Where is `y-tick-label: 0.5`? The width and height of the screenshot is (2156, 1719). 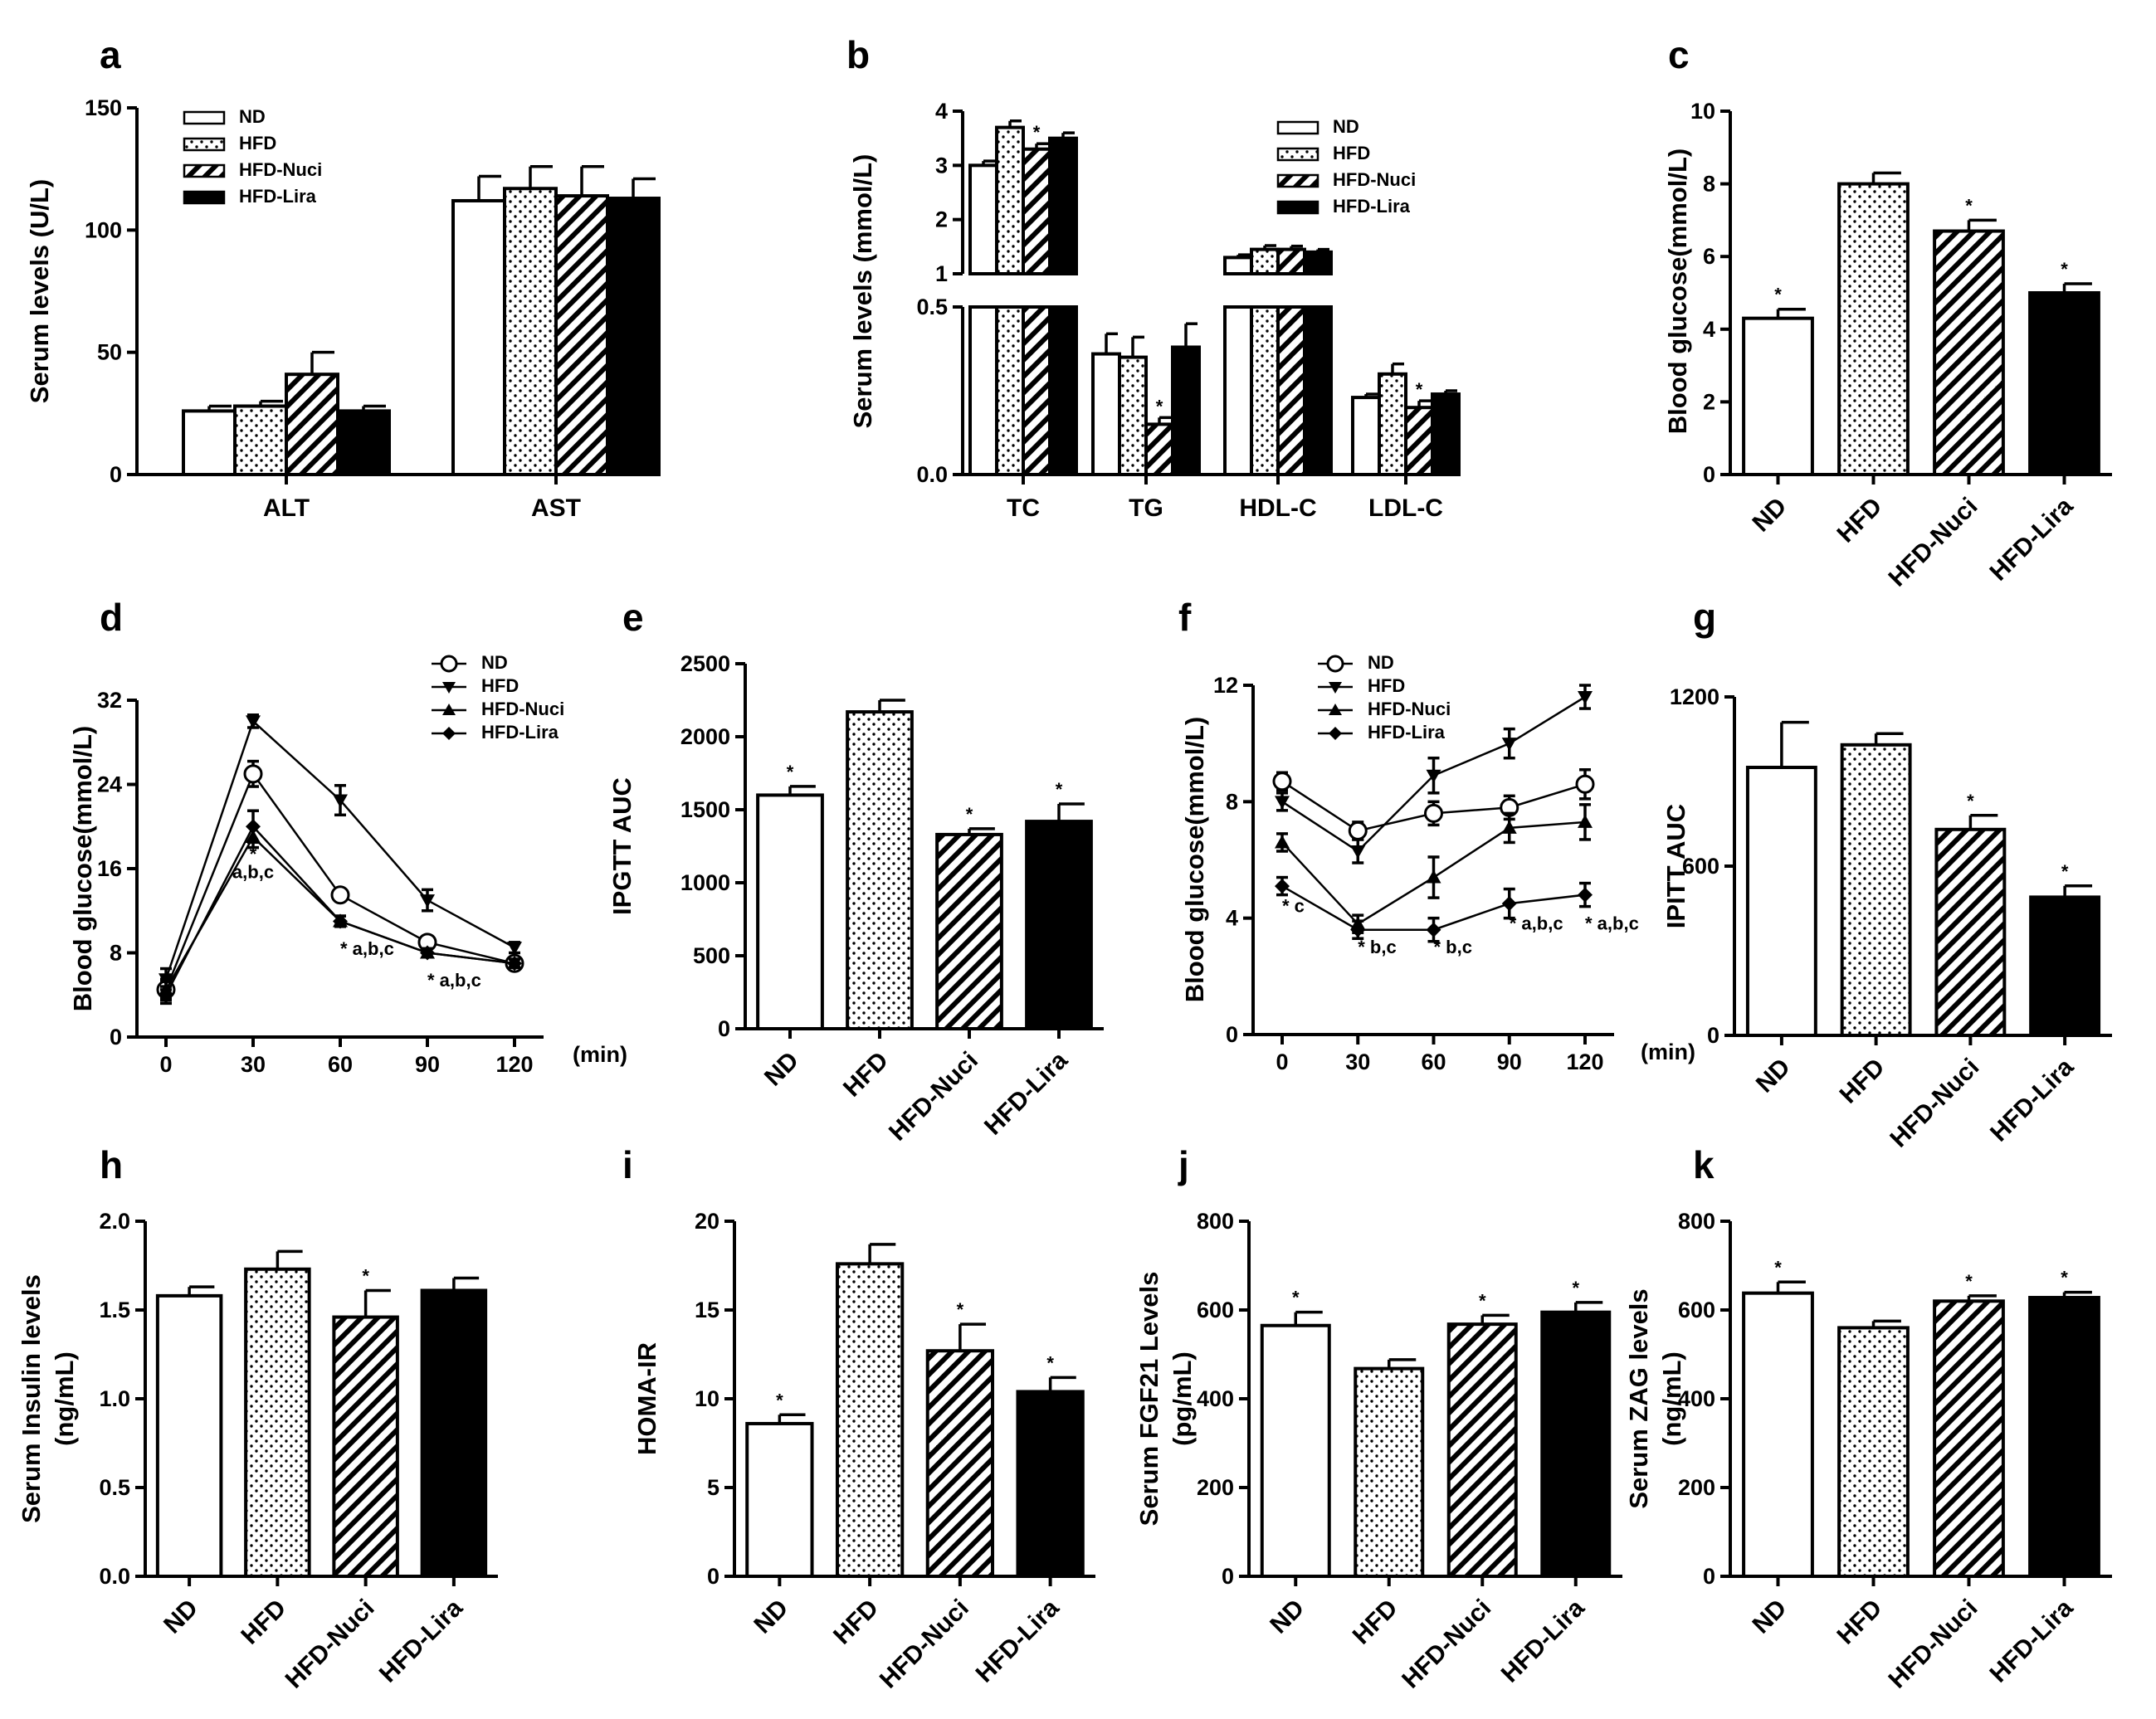
y-tick-label: 0.5 is located at coordinates (932, 307).